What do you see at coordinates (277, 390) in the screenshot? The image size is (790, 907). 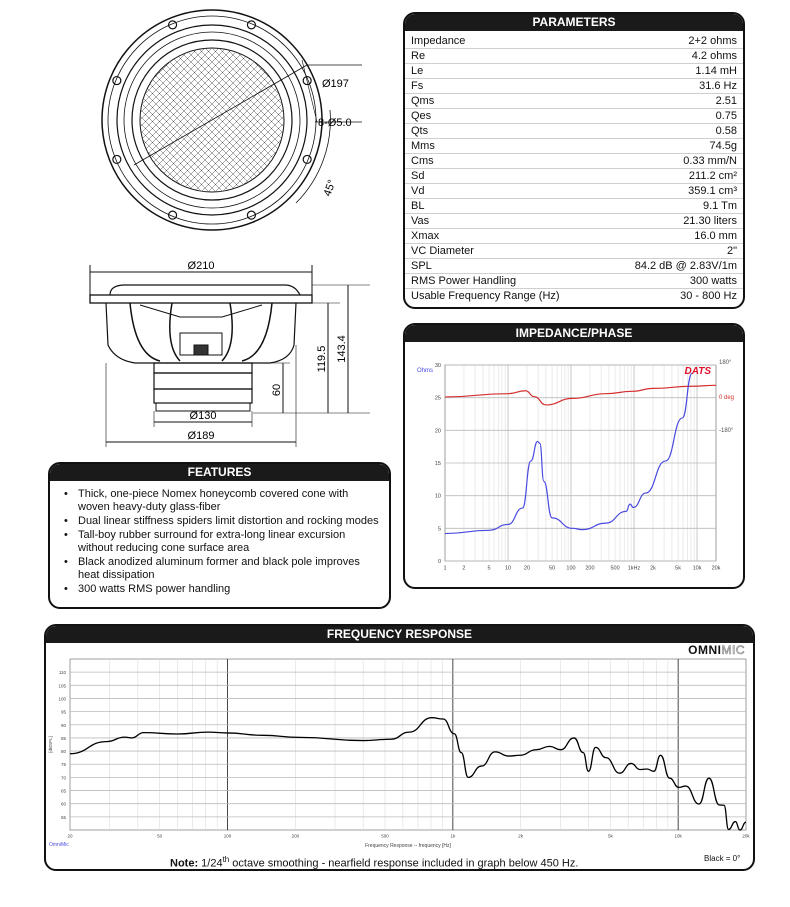 I see `dim-60-label: 60` at bounding box center [277, 390].